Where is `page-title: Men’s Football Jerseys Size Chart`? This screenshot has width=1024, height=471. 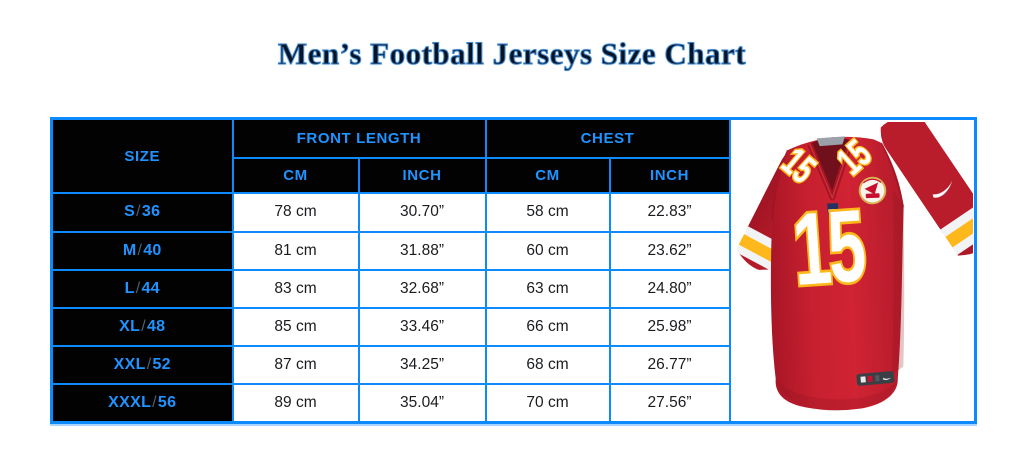 page-title: Men’s Football Jerseys Size Chart is located at coordinates (512, 54).